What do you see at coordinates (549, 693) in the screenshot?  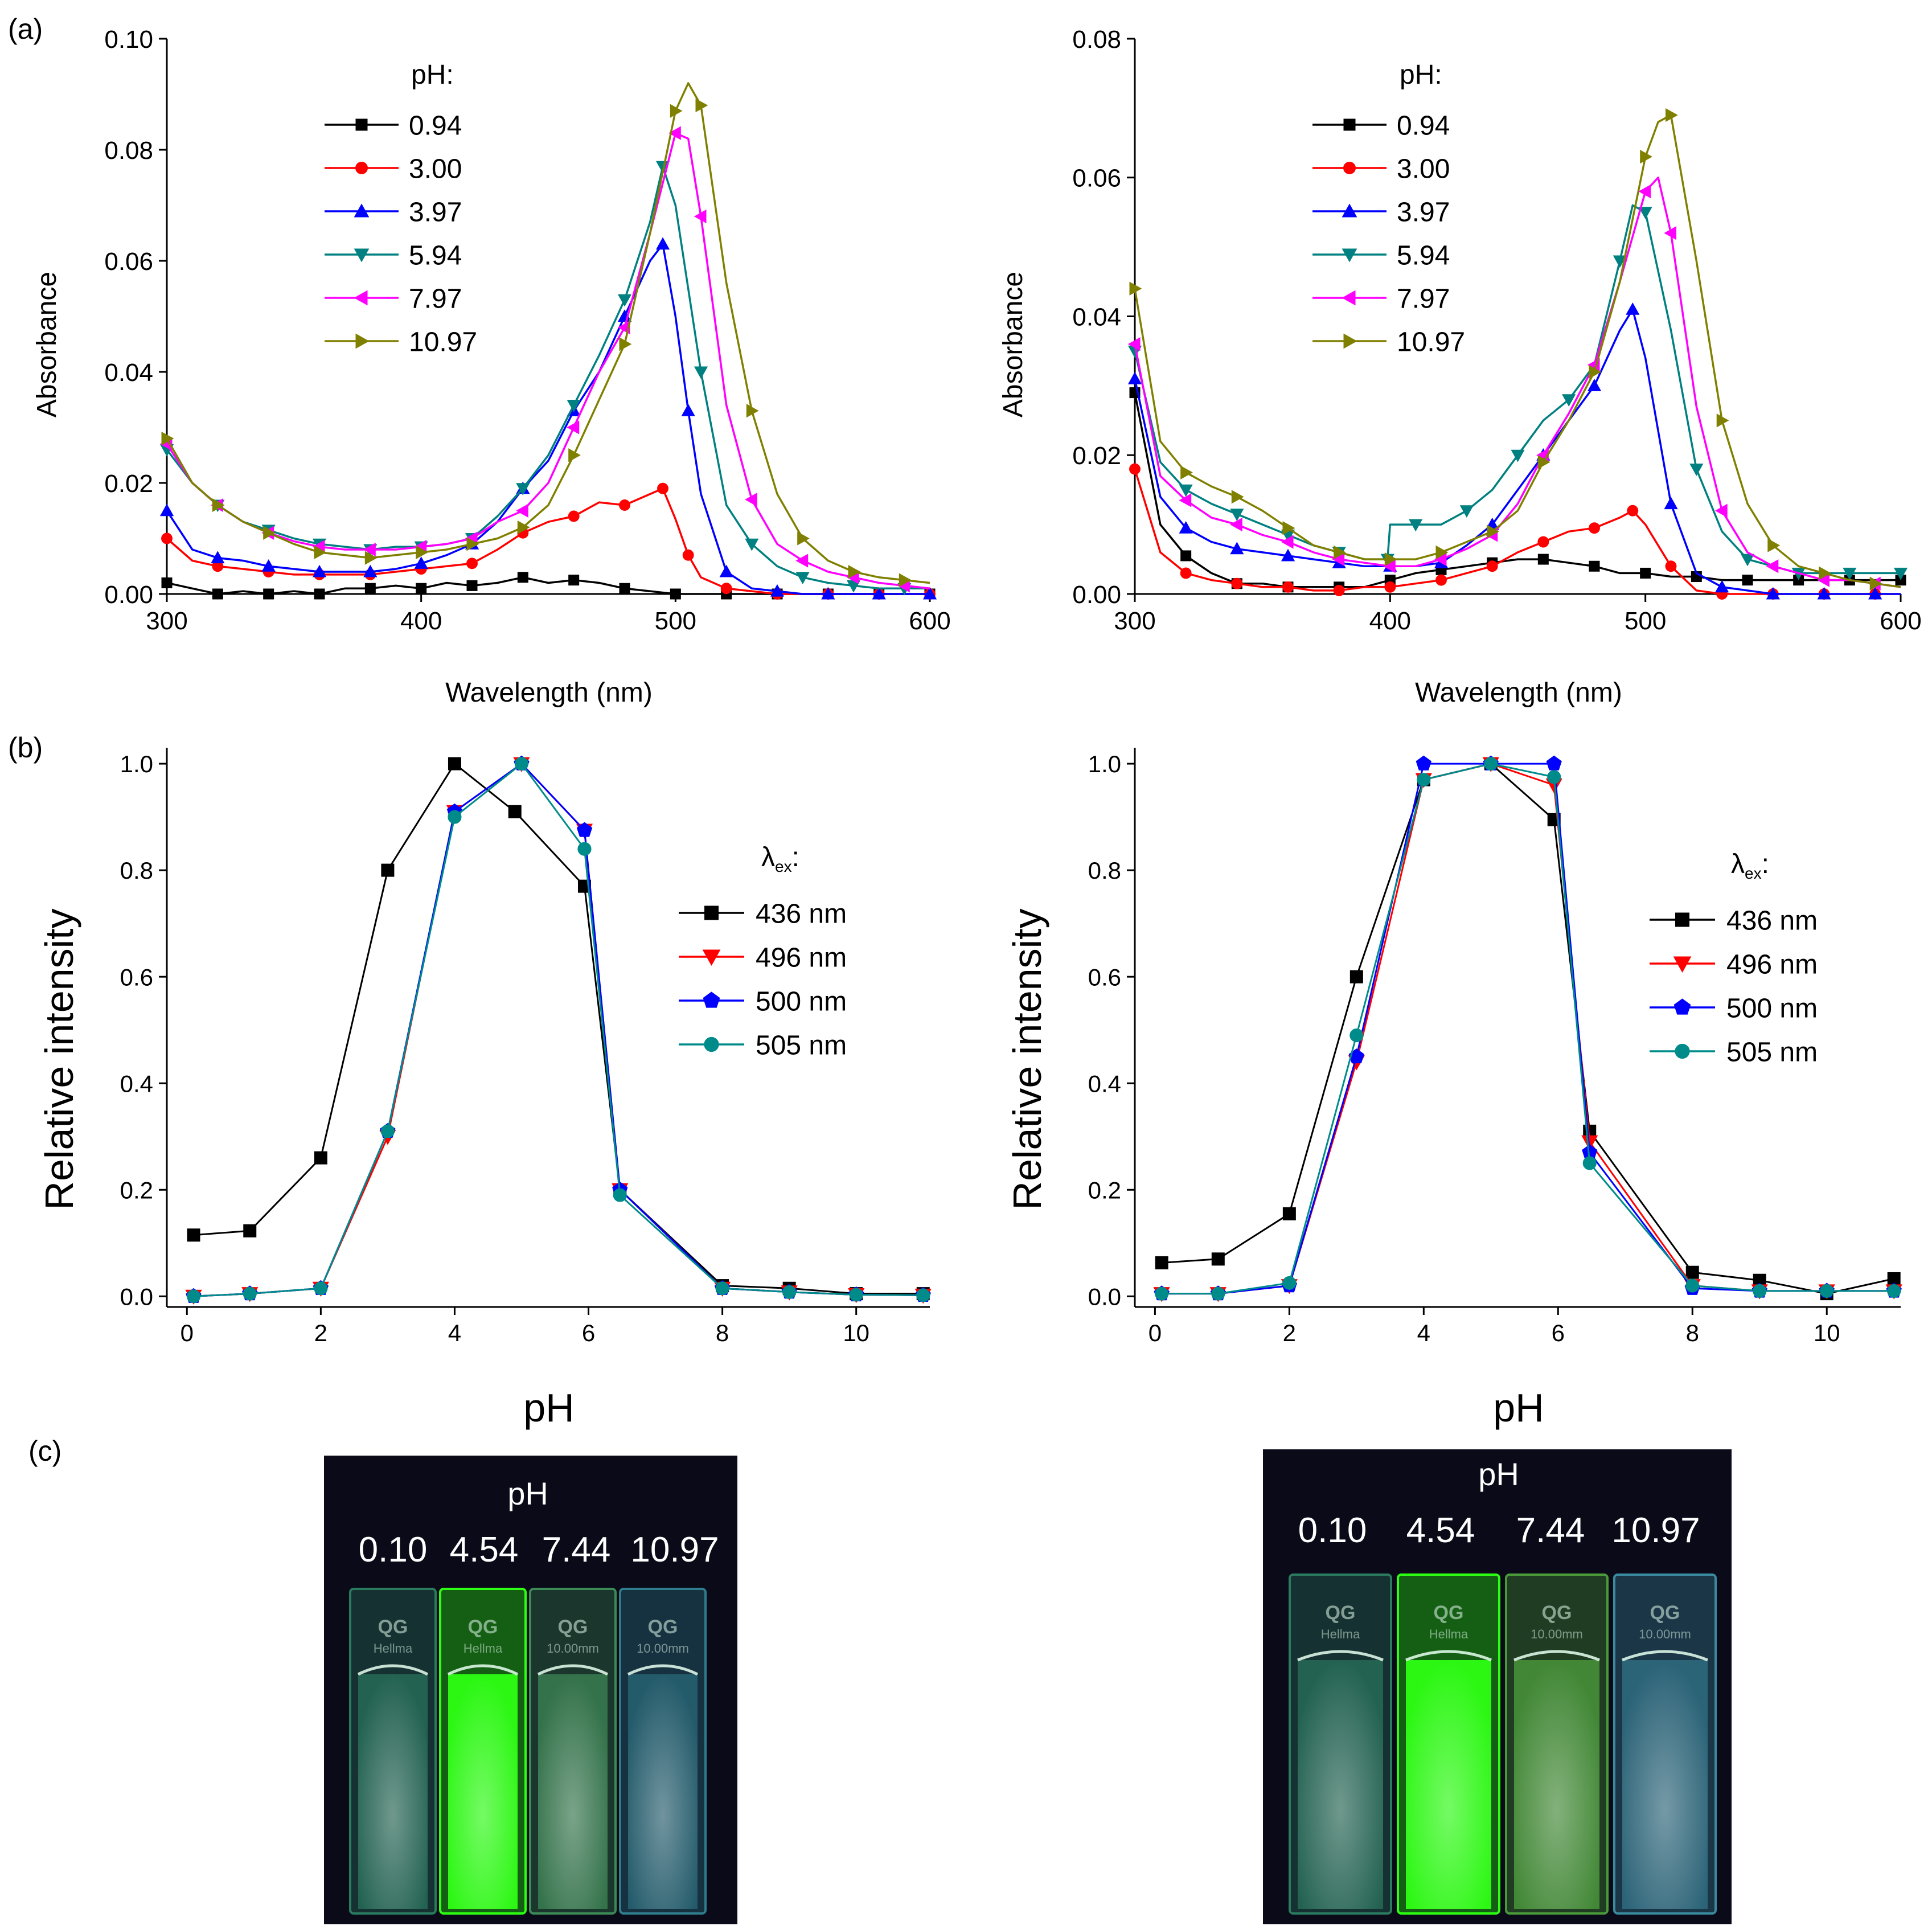 I see `x-axis-label: Wavelength (nm)` at bounding box center [549, 693].